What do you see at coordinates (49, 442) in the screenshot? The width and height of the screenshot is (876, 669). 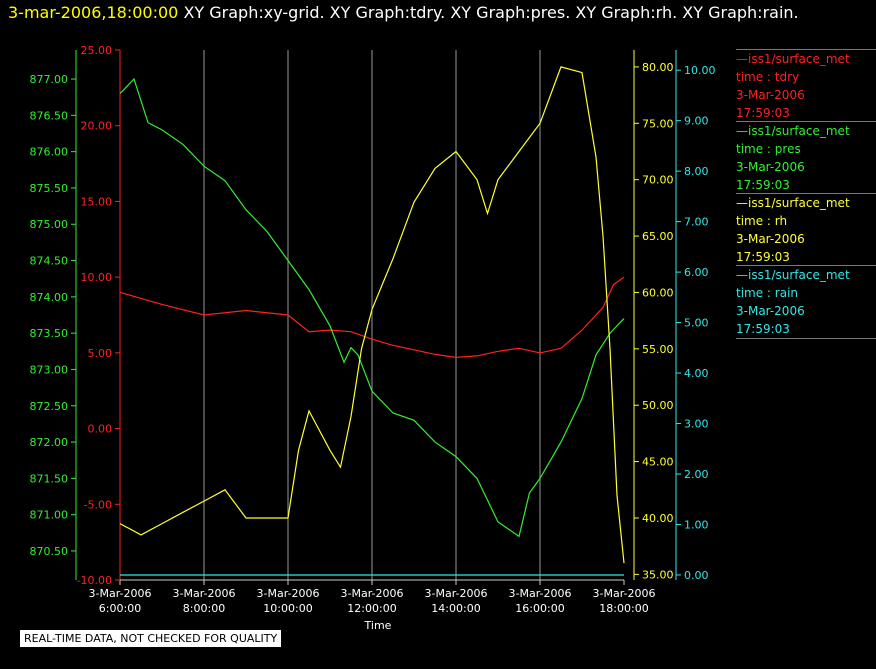 I see `pres-y-tick-label: 872.00` at bounding box center [49, 442].